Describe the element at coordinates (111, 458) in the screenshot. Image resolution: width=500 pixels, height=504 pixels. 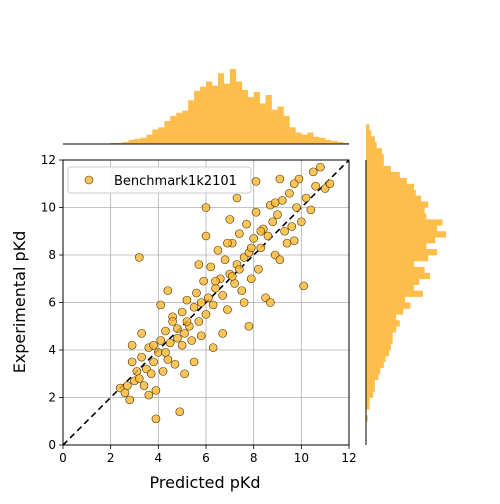
I see `x-tick-label: 2` at that location.